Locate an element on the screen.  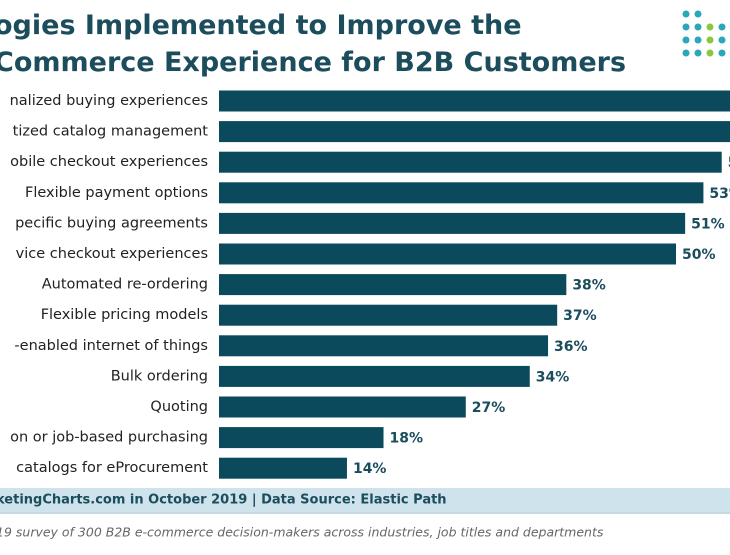
category-label: pecific buying agreements is located at coordinates (111, 223).